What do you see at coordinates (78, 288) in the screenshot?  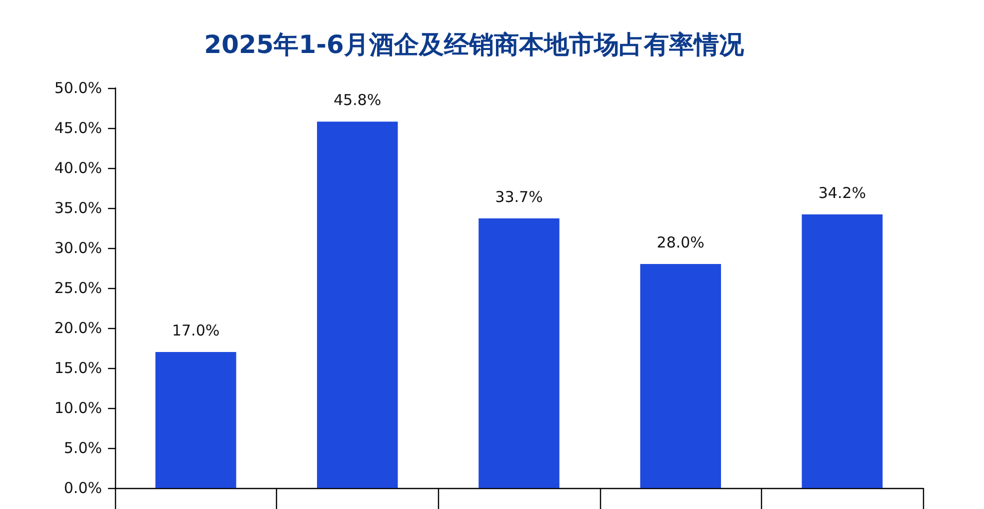 I see `y-tick-label: 25.0%` at bounding box center [78, 288].